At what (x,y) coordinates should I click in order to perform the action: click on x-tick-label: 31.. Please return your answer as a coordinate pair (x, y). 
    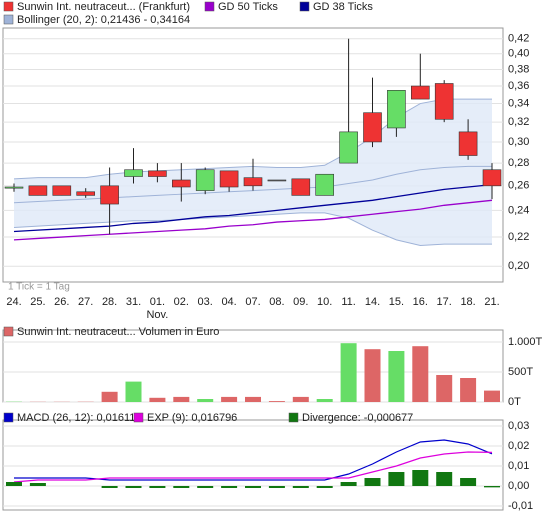
    Looking at the image, I should click on (133, 302).